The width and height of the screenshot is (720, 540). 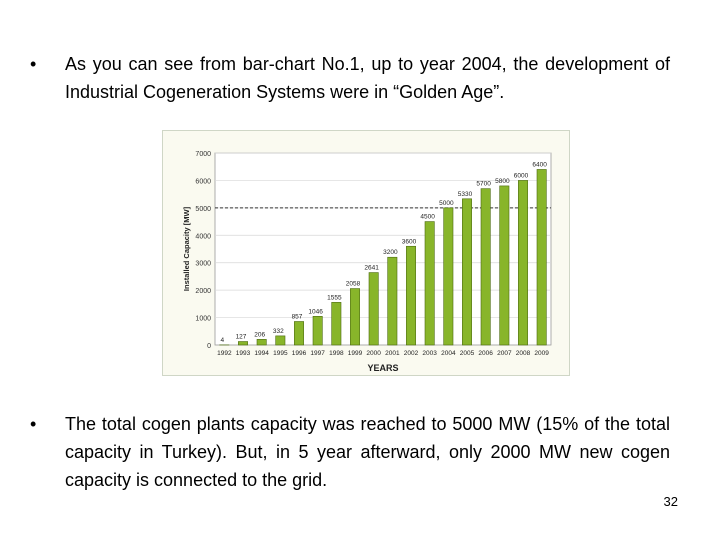 What do you see at coordinates (446, 203) in the screenshot?
I see `data-label: 5000` at bounding box center [446, 203].